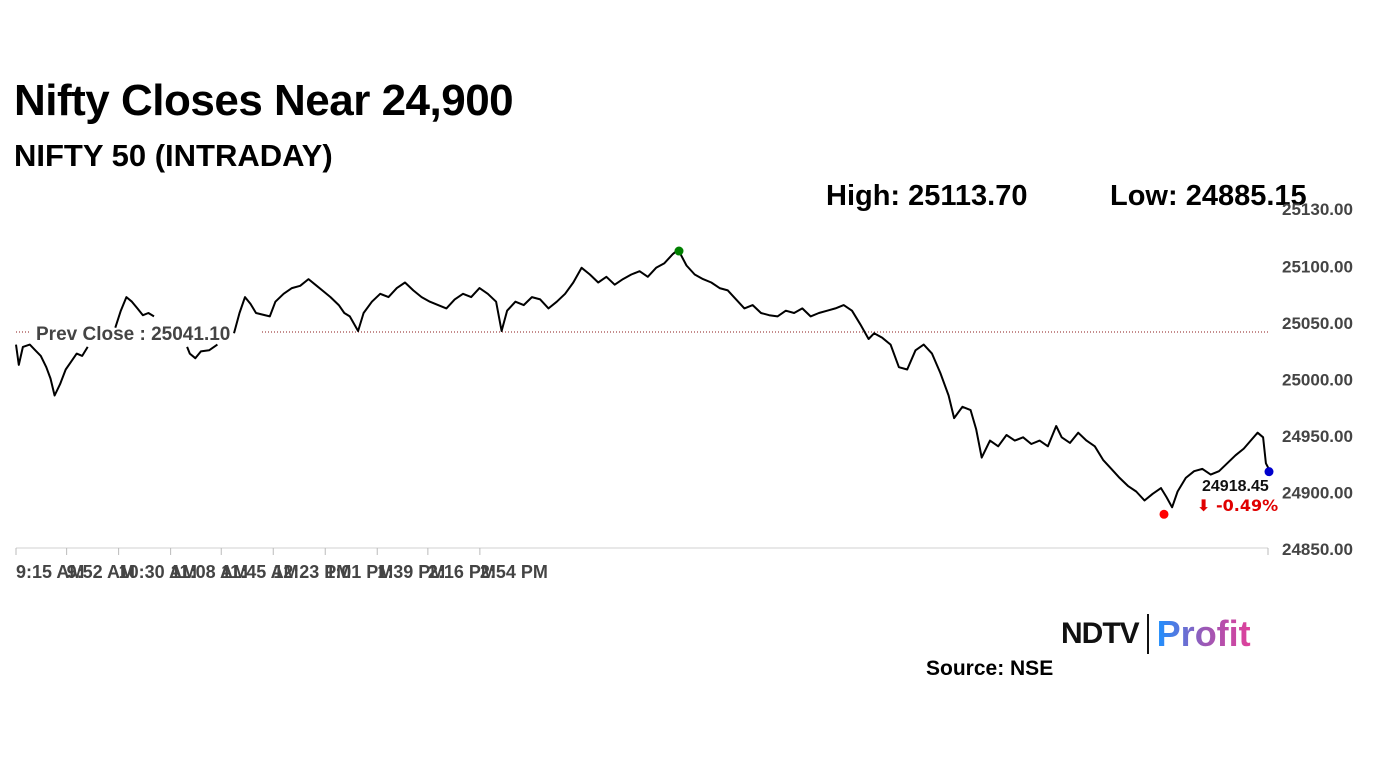 This screenshot has width=1382, height=777. Describe the element at coordinates (1237, 505) in the screenshot. I see `change-label: ⬇ -0.49%` at that location.